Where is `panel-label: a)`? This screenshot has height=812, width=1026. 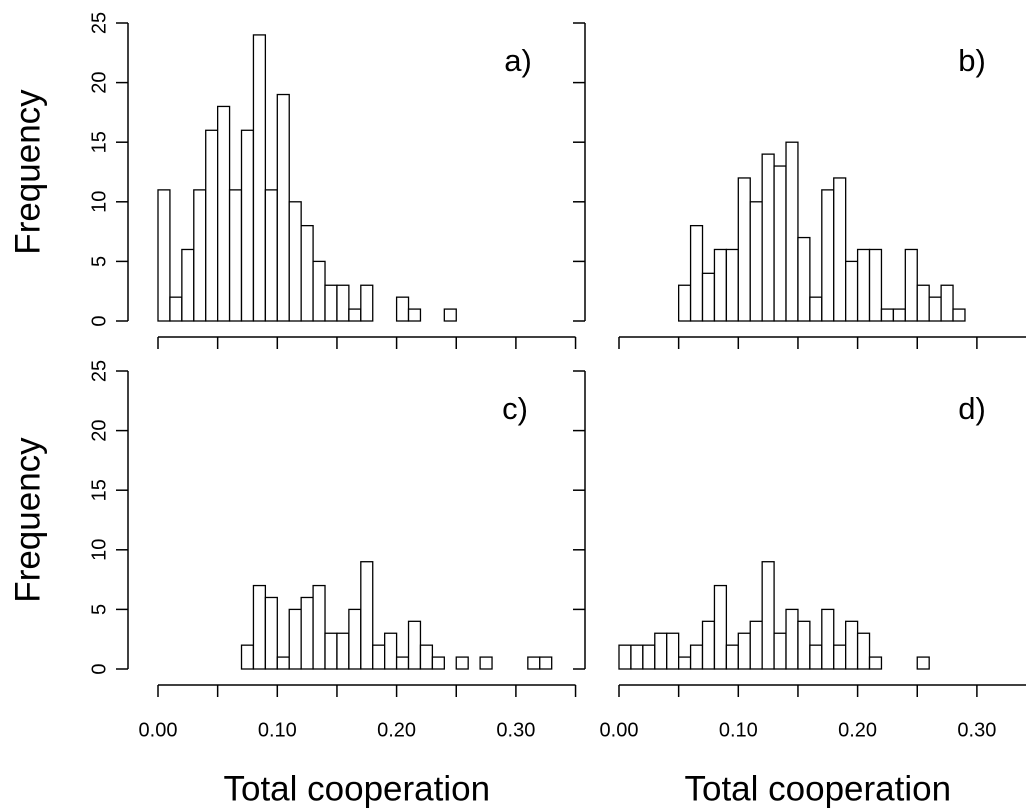 panel-label: a) is located at coordinates (518, 60).